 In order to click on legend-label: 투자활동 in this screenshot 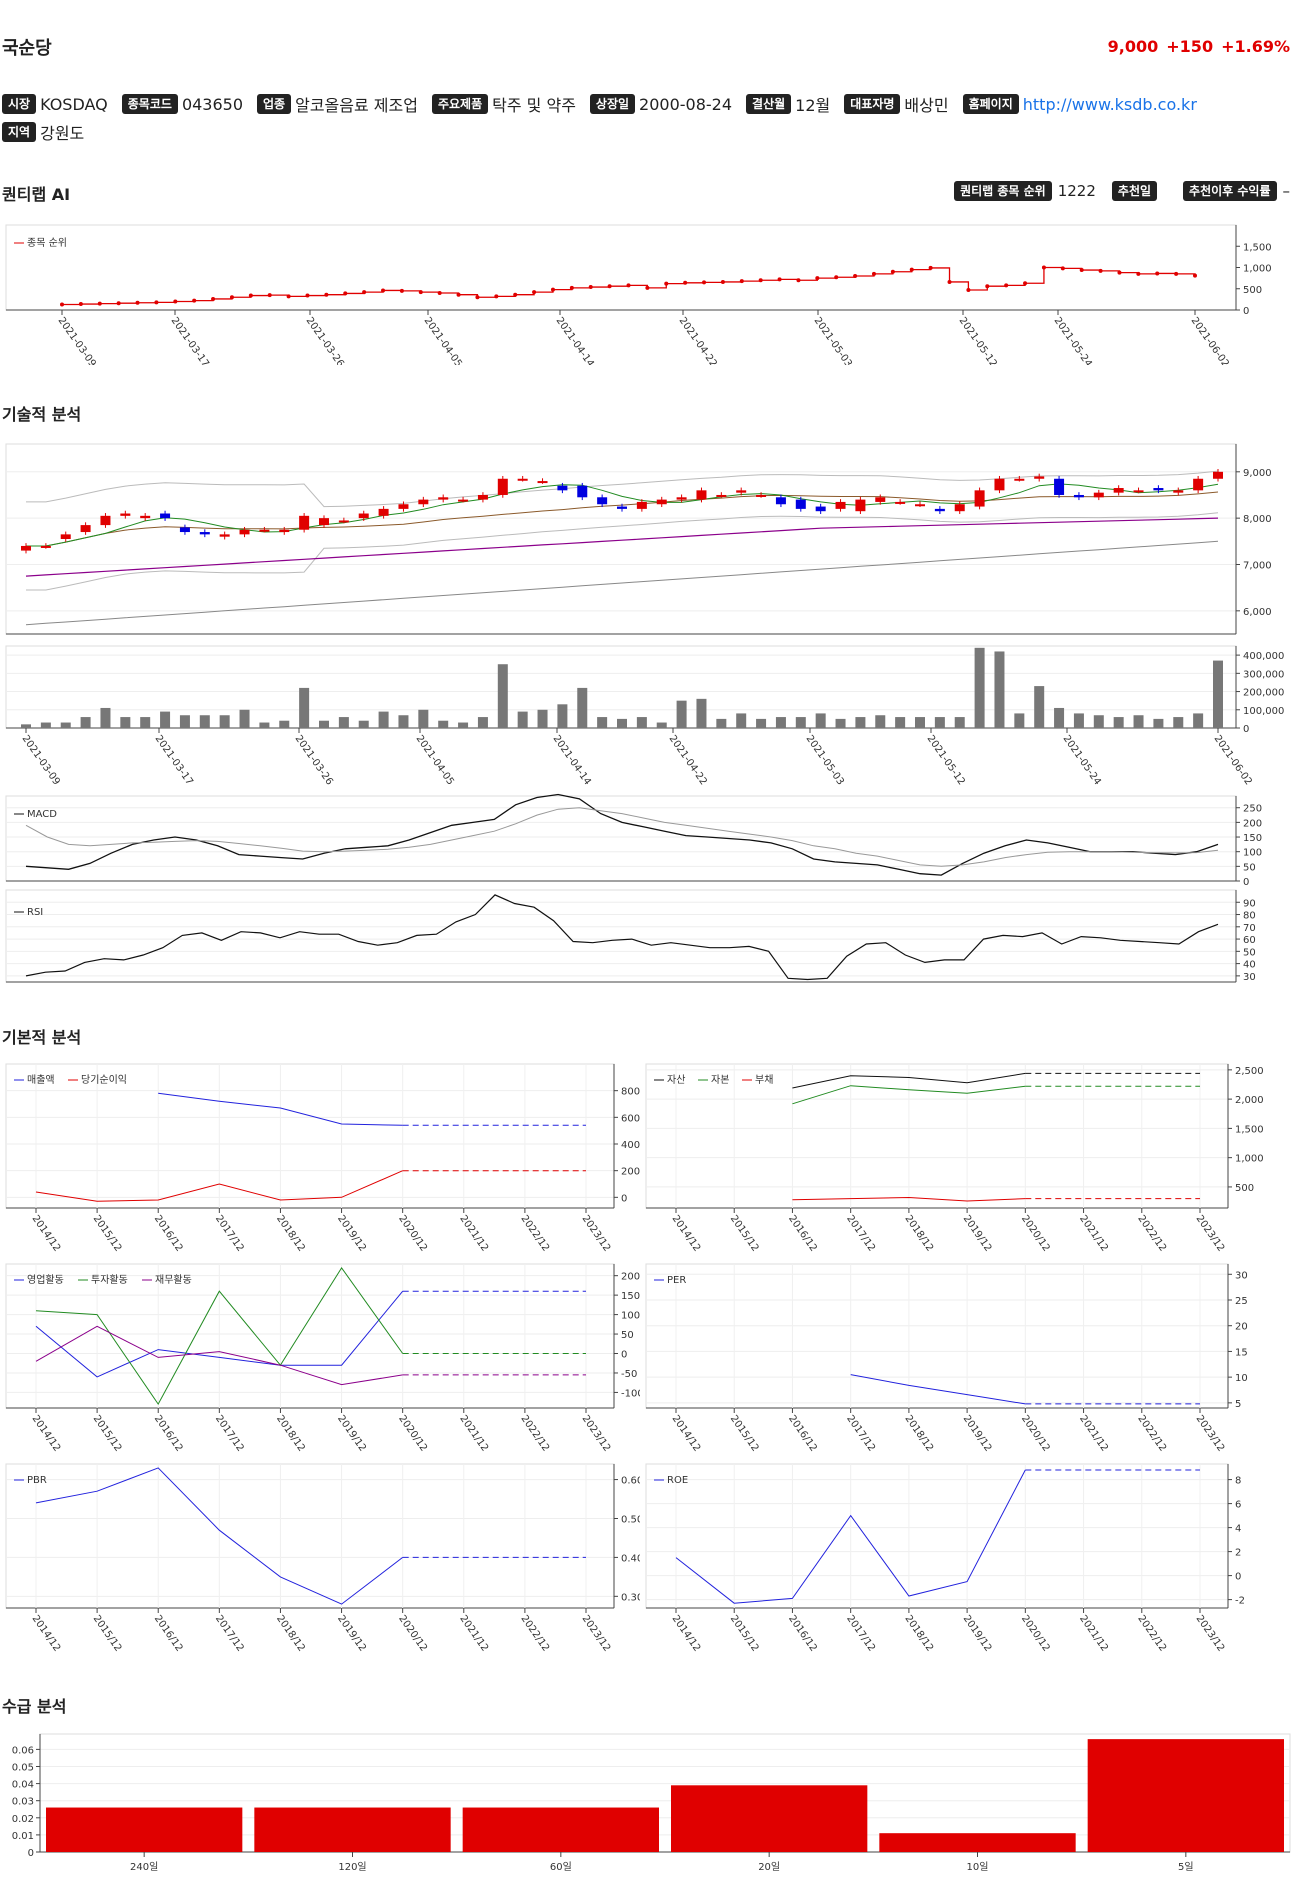, I will do `click(109, 1279)`.